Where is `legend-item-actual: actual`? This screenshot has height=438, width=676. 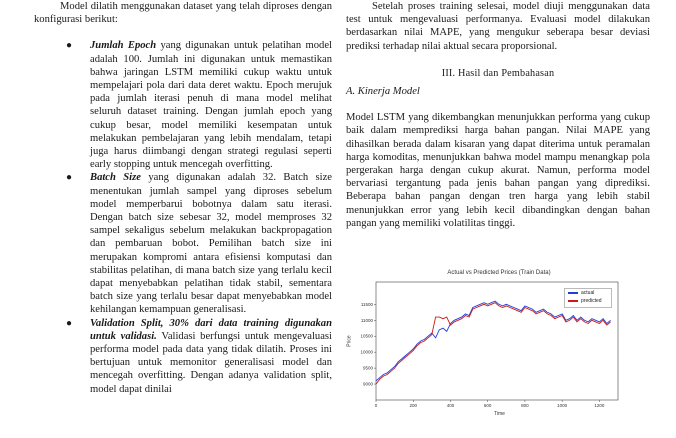 legend-item-actual: actual is located at coordinates (588, 293).